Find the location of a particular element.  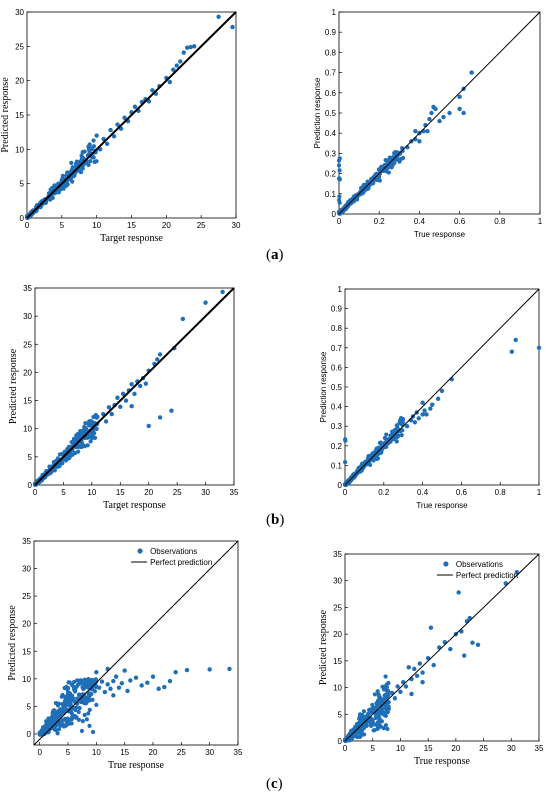

x-tick-label: 25 is located at coordinates (177, 492).